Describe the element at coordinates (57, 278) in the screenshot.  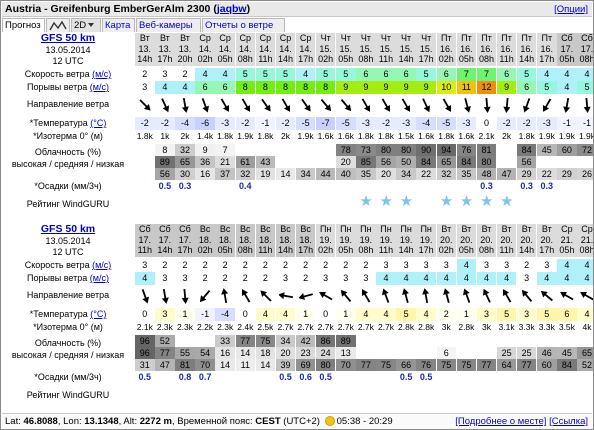
I see `label-wind-gust-text: Порывы ветра` at that location.